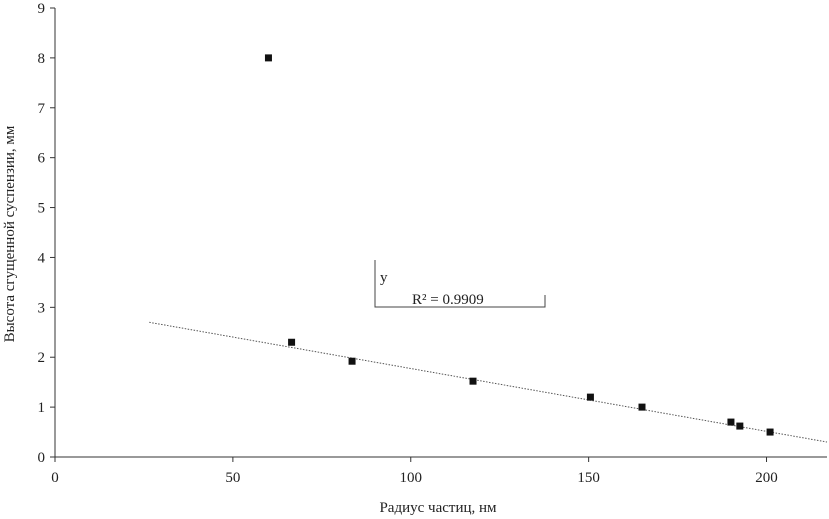 The height and width of the screenshot is (519, 829). Describe the element at coordinates (46, 233) in the screenshot. I see `y-axis-ticks: 0 1 2 3 4 5 6 7 8 9` at that location.